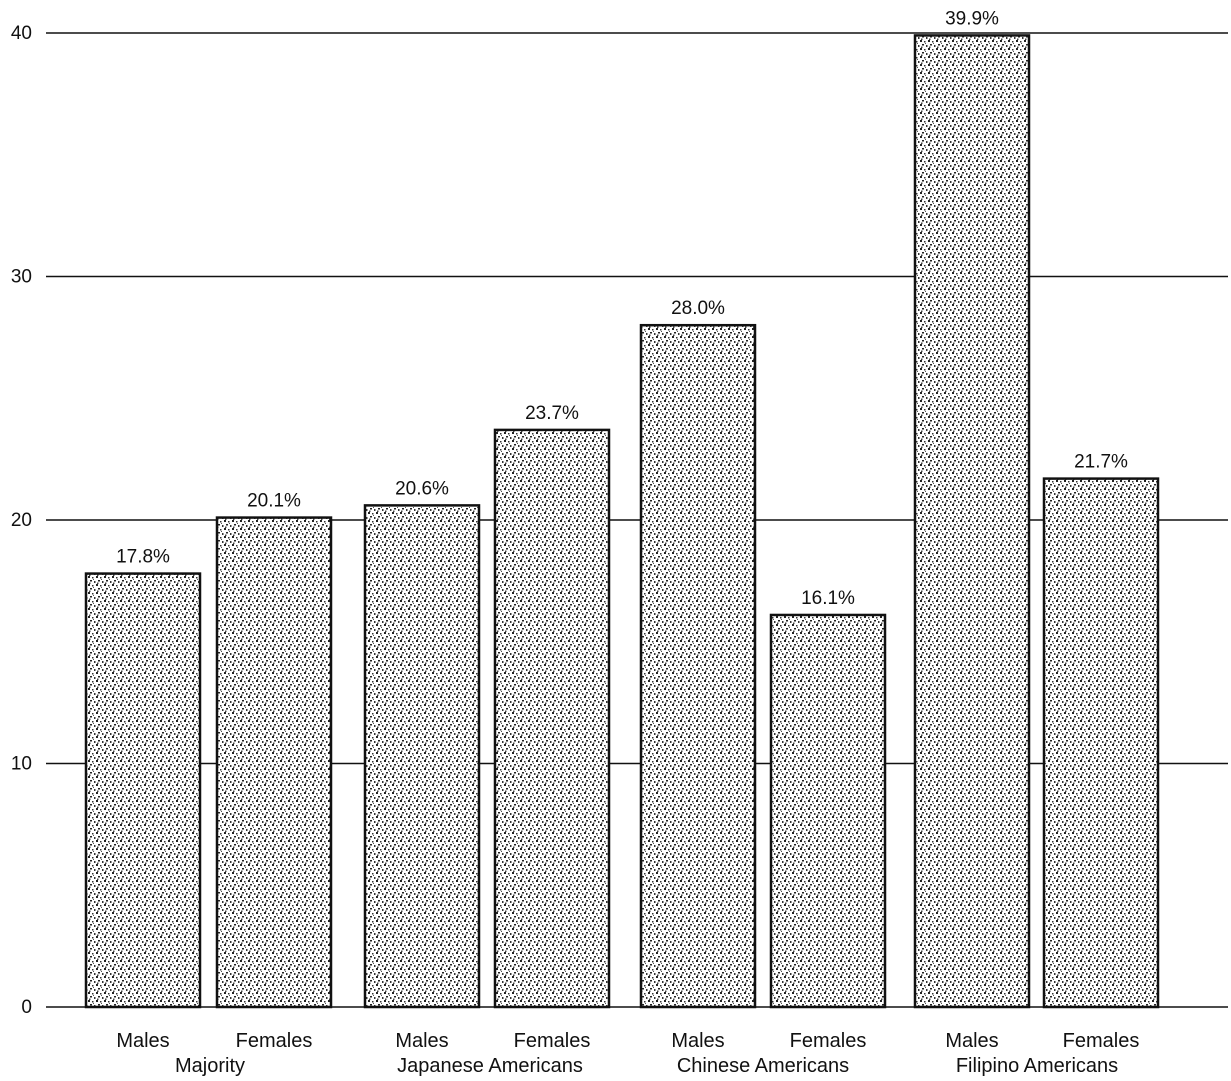 This screenshot has height=1081, width=1231. I want to click on value-label: 16.1%, so click(828, 598).